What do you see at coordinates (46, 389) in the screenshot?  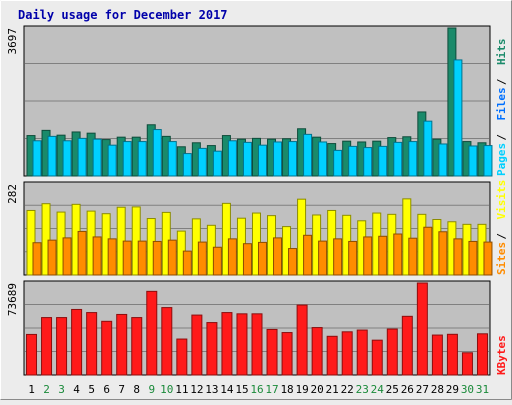 I see `x-tick-day-2: 2` at bounding box center [46, 389].